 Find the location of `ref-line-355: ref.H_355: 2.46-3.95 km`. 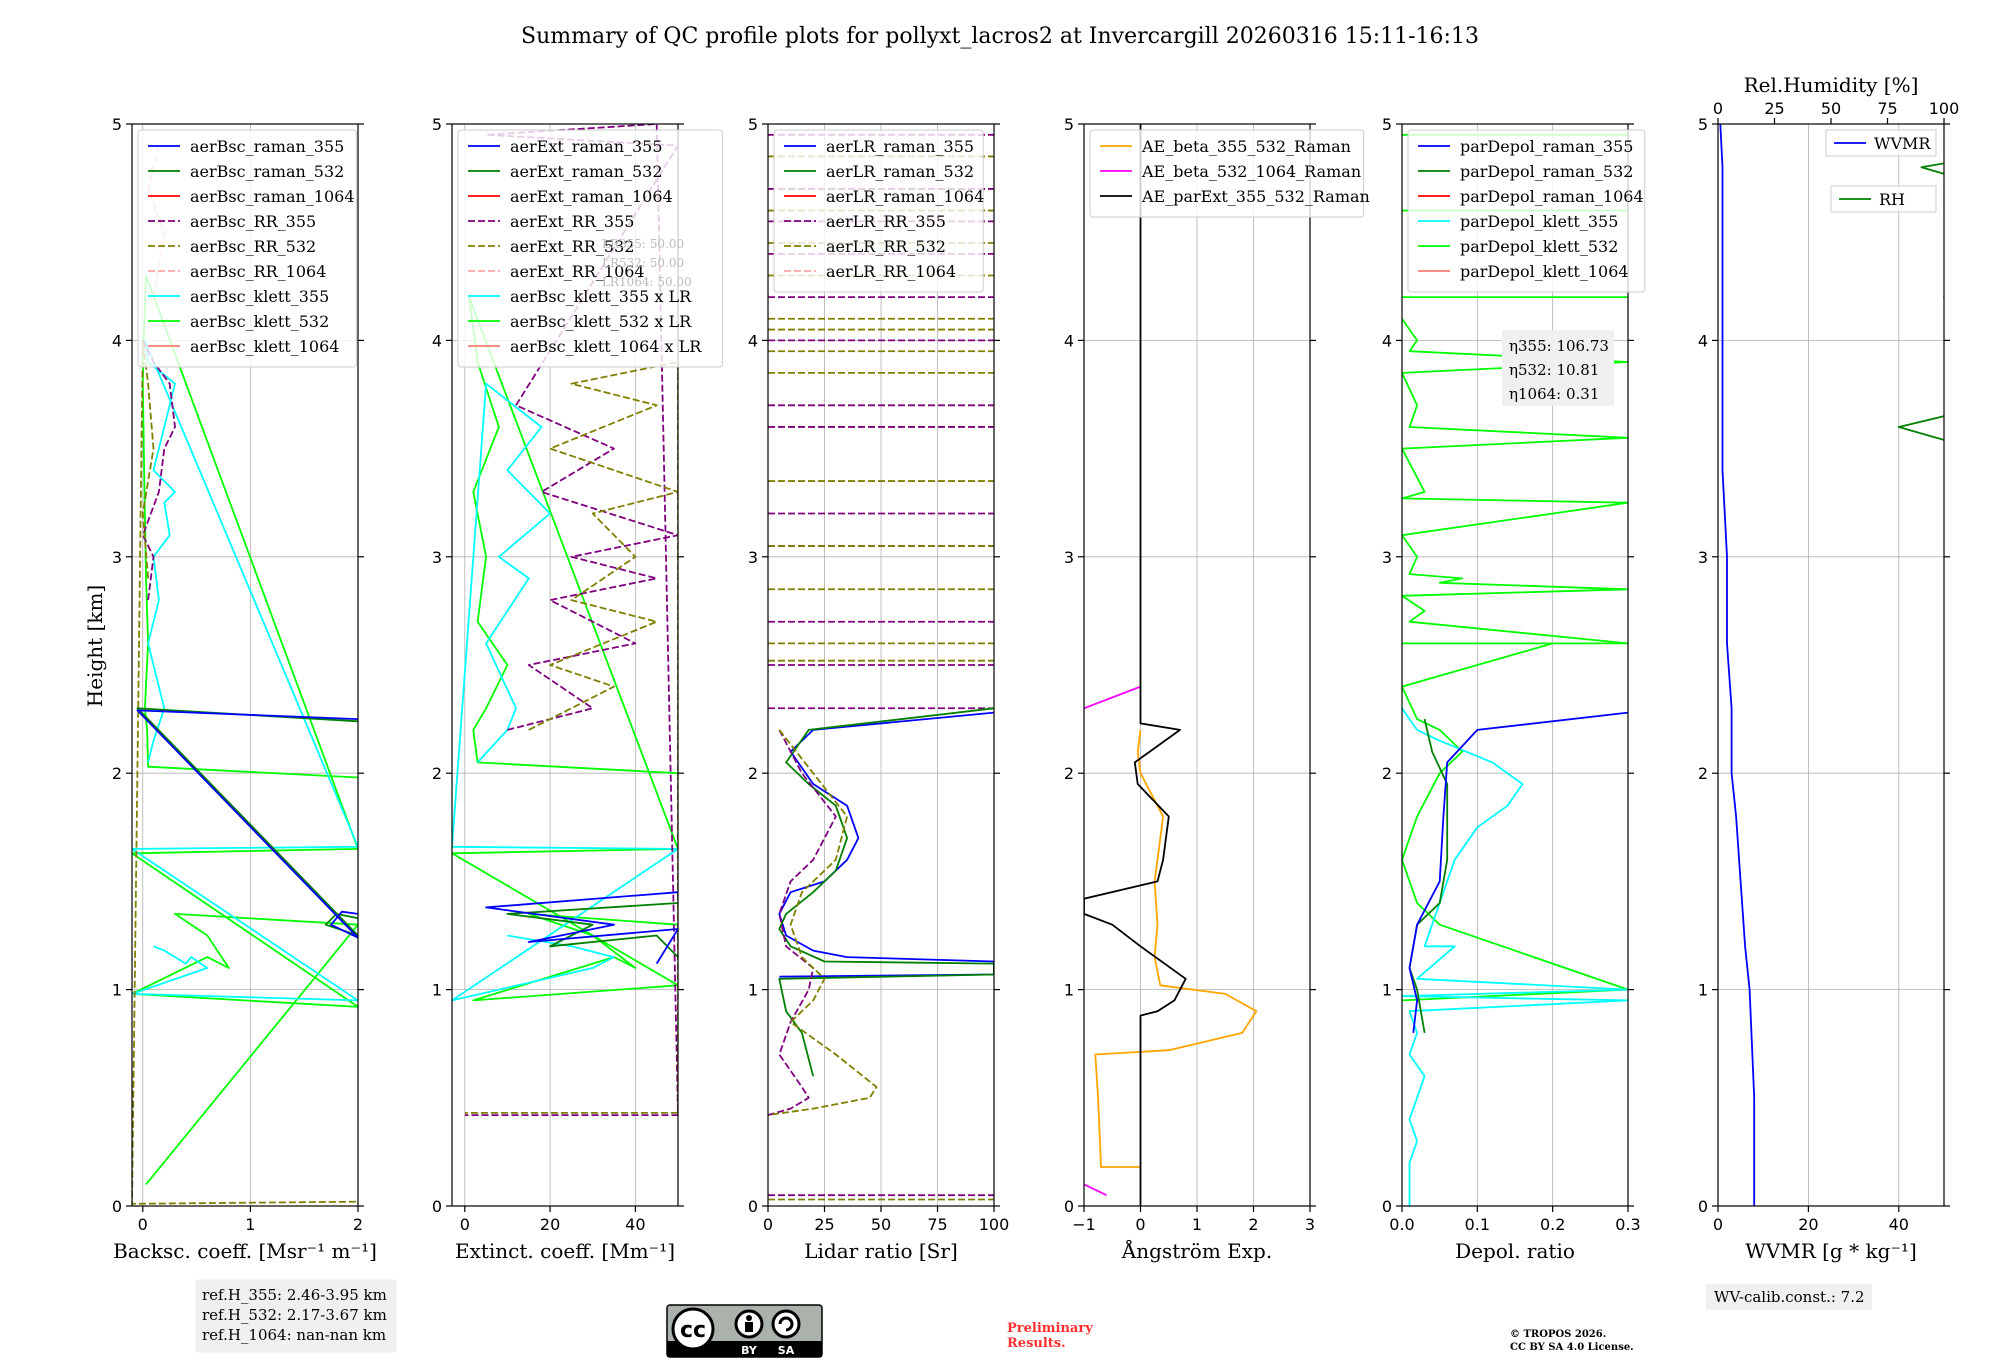

ref-line-355: ref.H_355: 2.46-3.95 km is located at coordinates (294, 1295).